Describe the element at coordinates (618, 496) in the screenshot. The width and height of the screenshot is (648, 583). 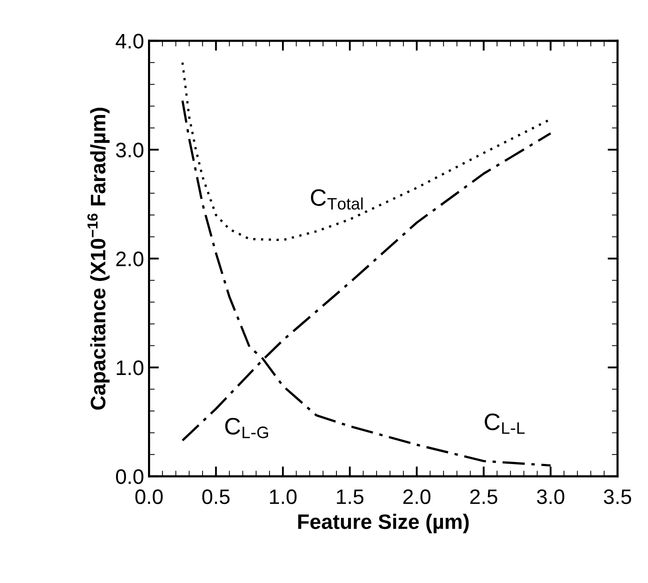
I see `x-tick-label: 3.5` at that location.